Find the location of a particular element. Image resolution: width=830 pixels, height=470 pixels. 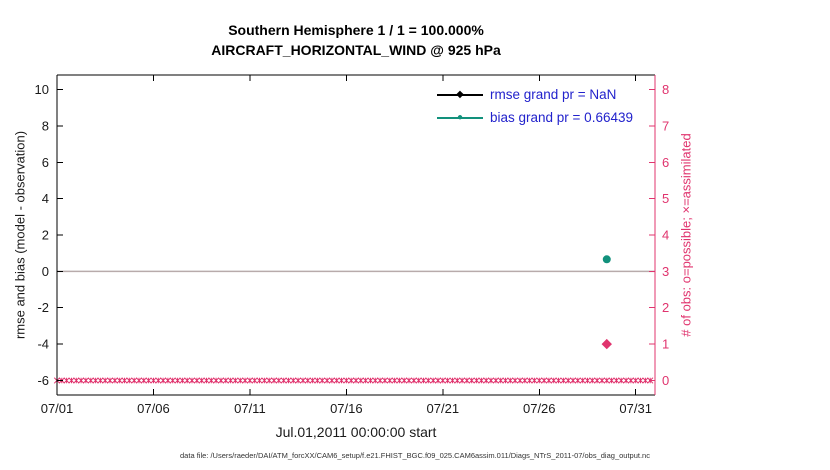

y-left-tick-label: 4 is located at coordinates (45, 198).